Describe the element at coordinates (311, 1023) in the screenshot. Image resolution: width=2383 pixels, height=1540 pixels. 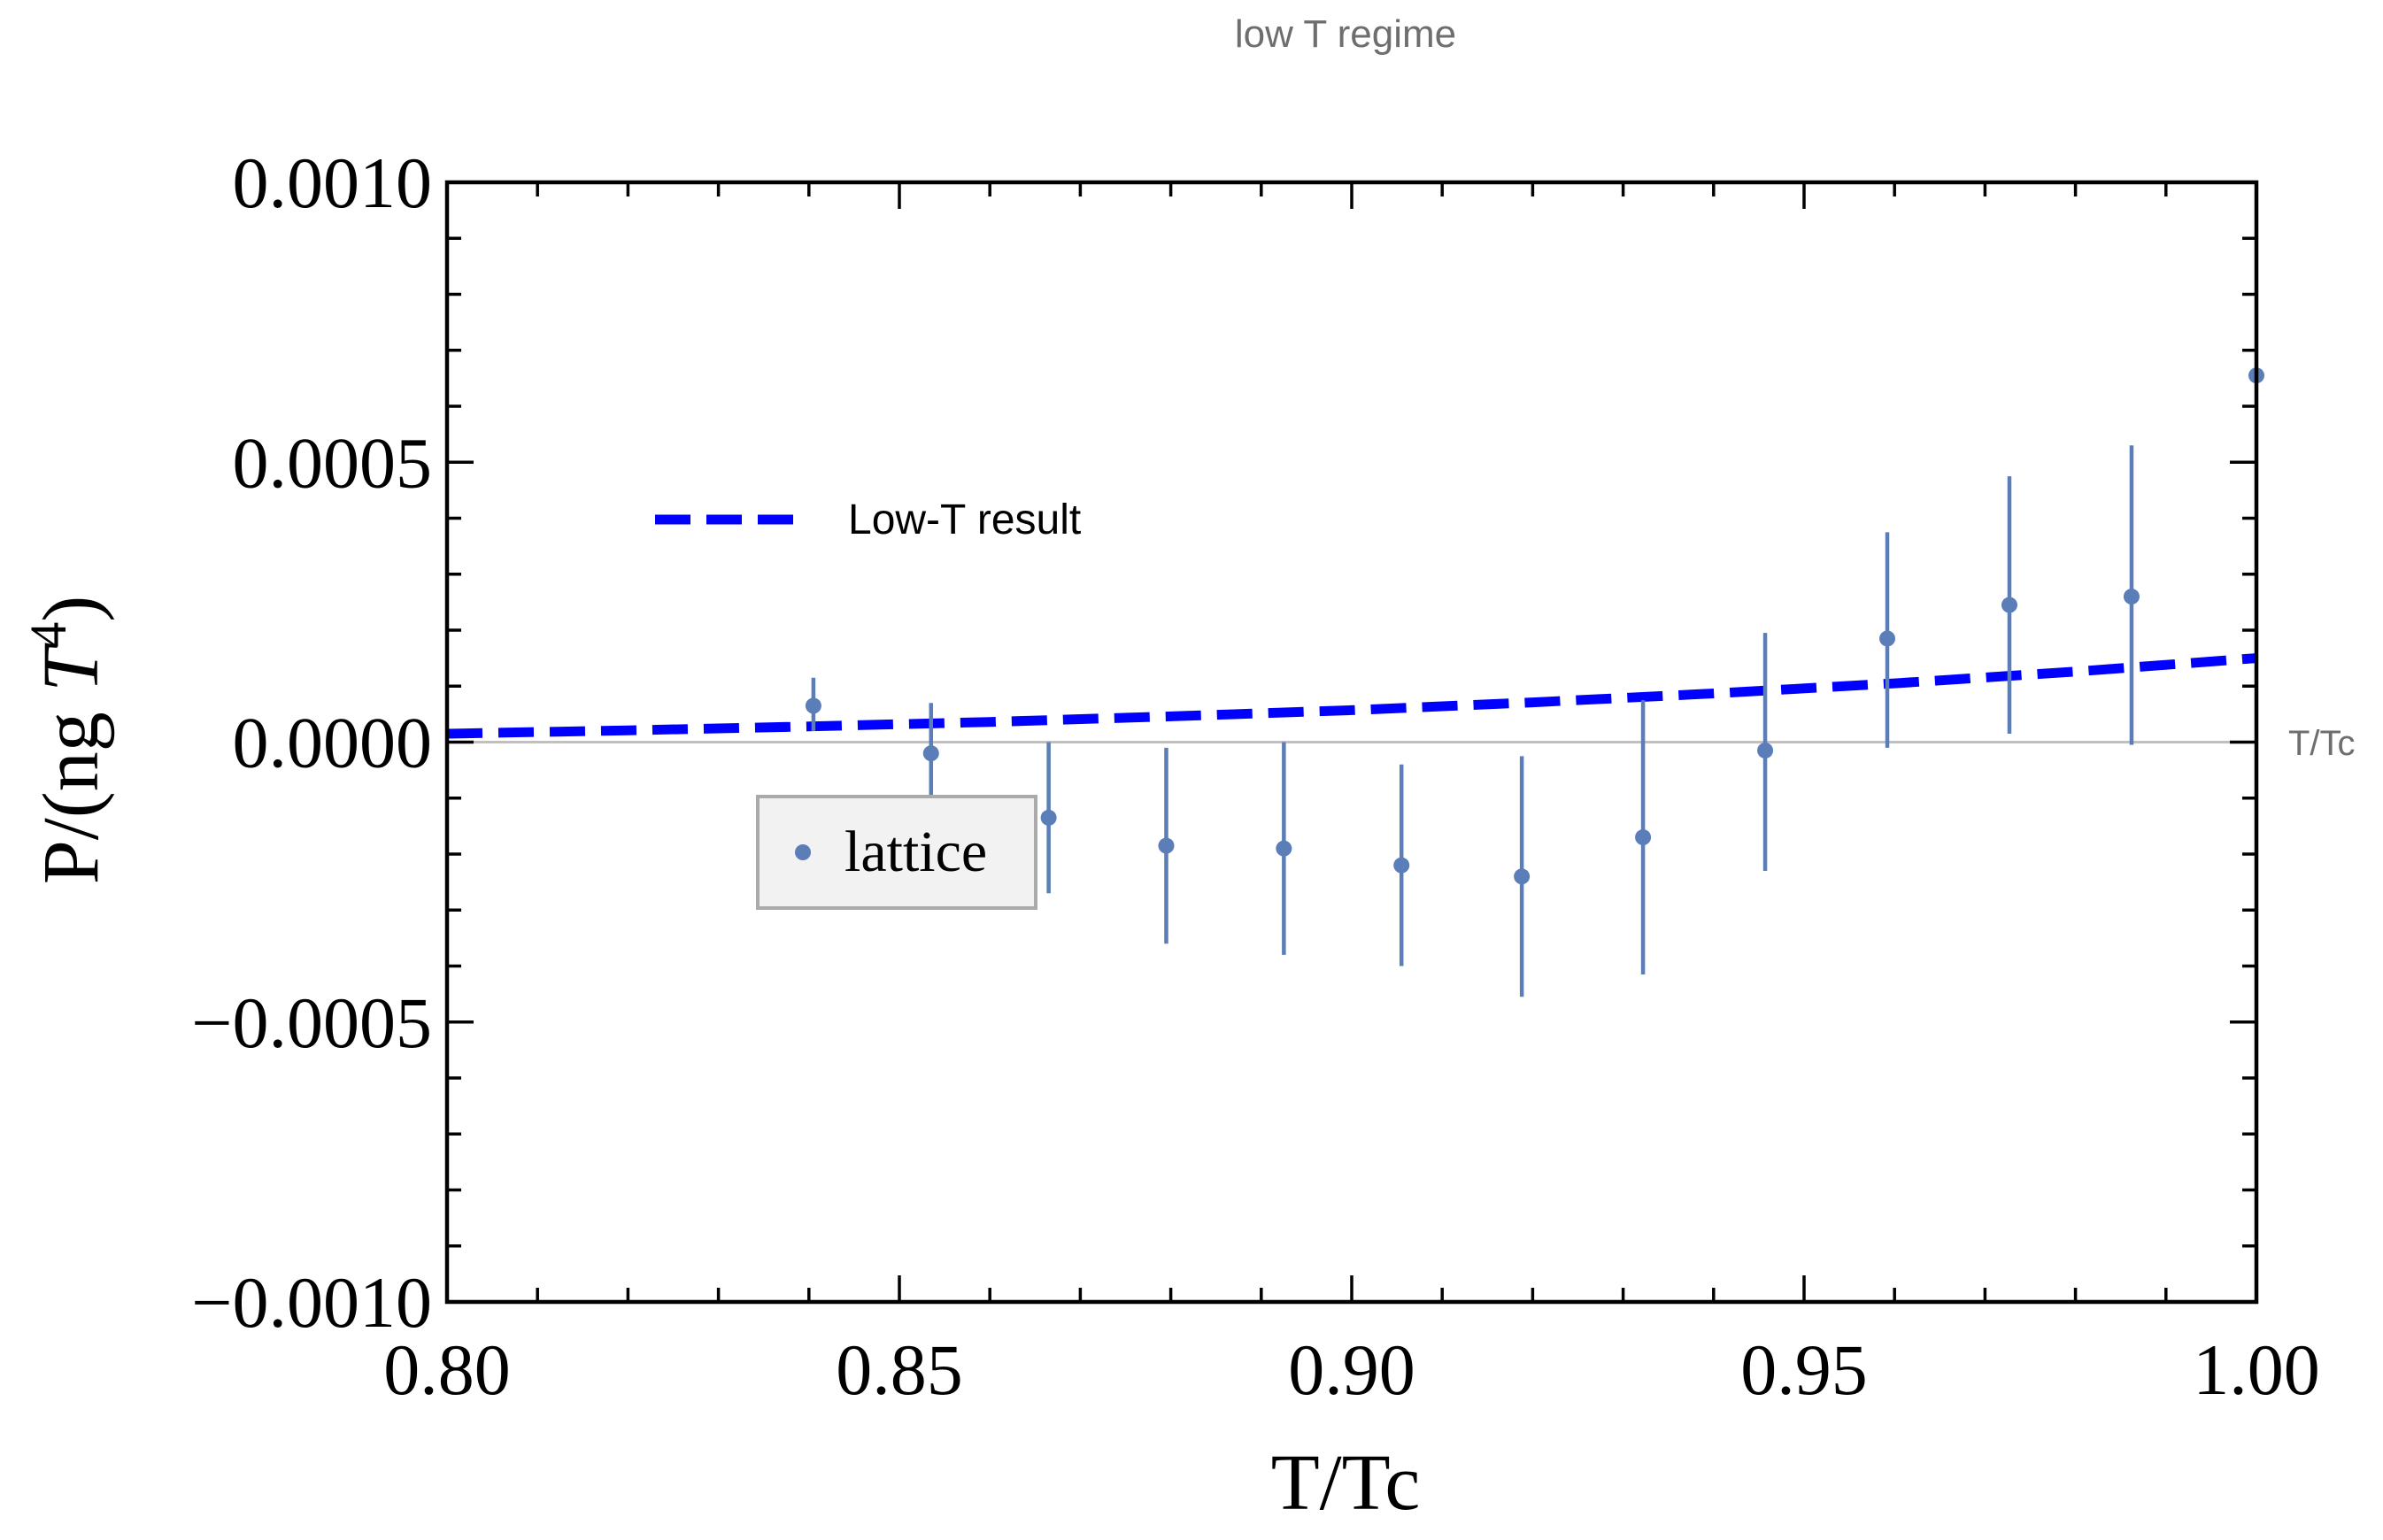
I see `y-tick-label: −0.0005` at that location.